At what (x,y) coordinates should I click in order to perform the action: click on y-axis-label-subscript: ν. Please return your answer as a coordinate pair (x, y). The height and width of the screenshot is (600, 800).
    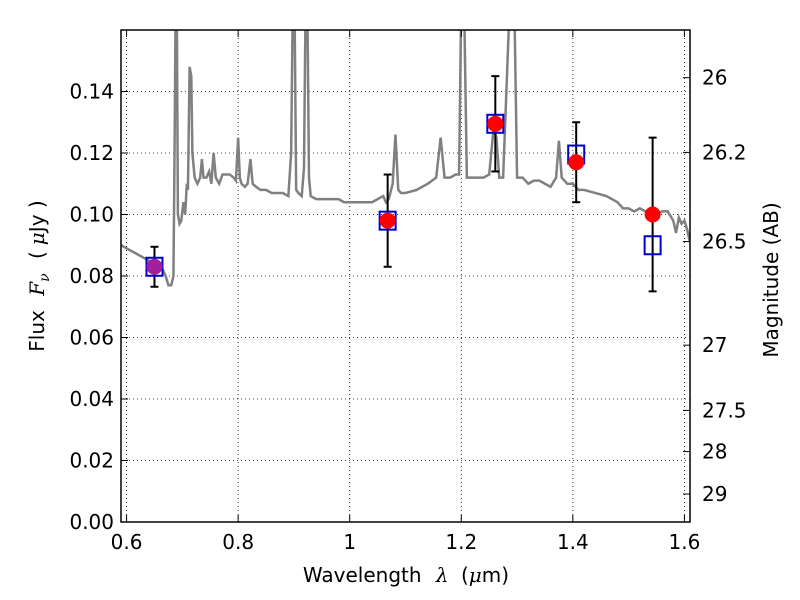
    Looking at the image, I should click on (45, 277).